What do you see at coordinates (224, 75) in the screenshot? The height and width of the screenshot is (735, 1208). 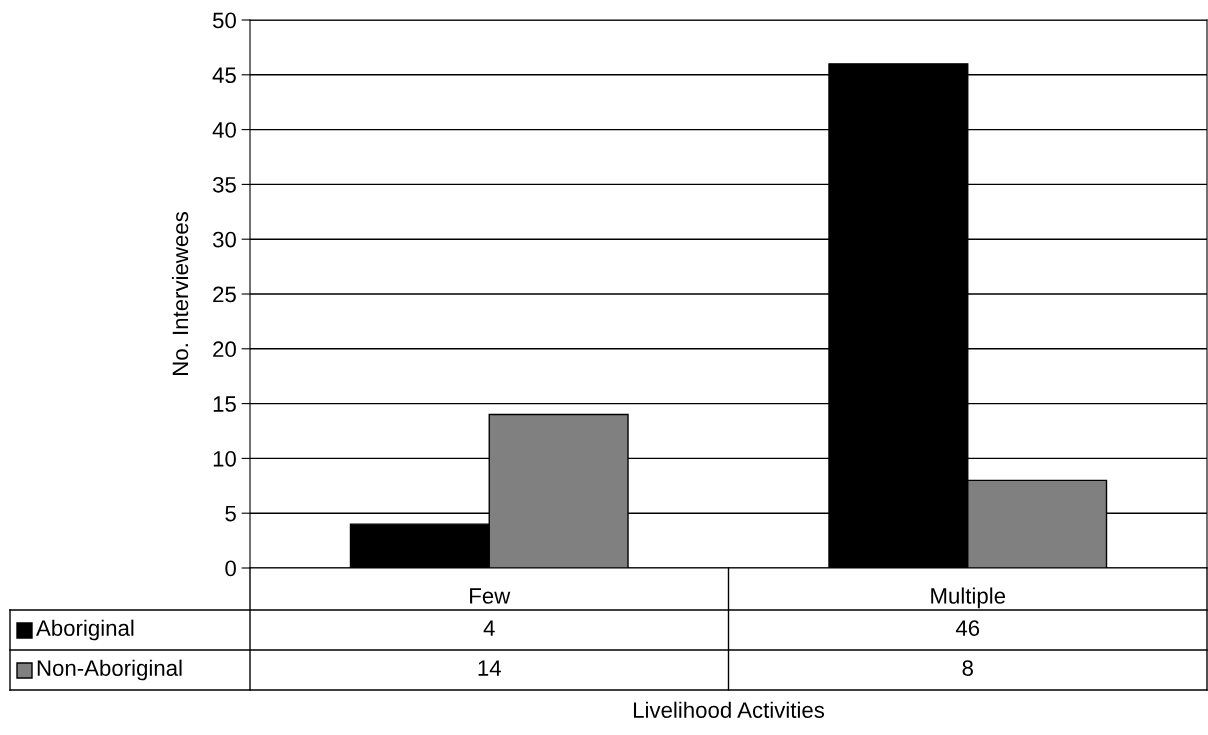 I see `y-tick-label: 45` at bounding box center [224, 75].